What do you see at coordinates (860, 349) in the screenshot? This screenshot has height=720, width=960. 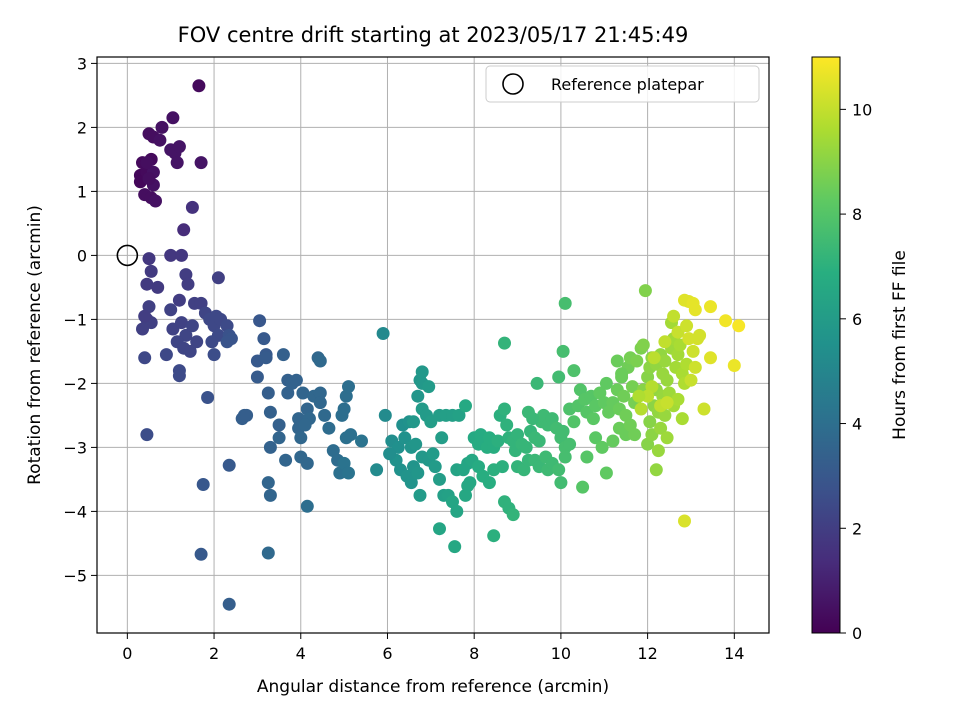 I see `colorbar: 0 2 4 6 8 10 Hours from first FF file` at bounding box center [860, 349].